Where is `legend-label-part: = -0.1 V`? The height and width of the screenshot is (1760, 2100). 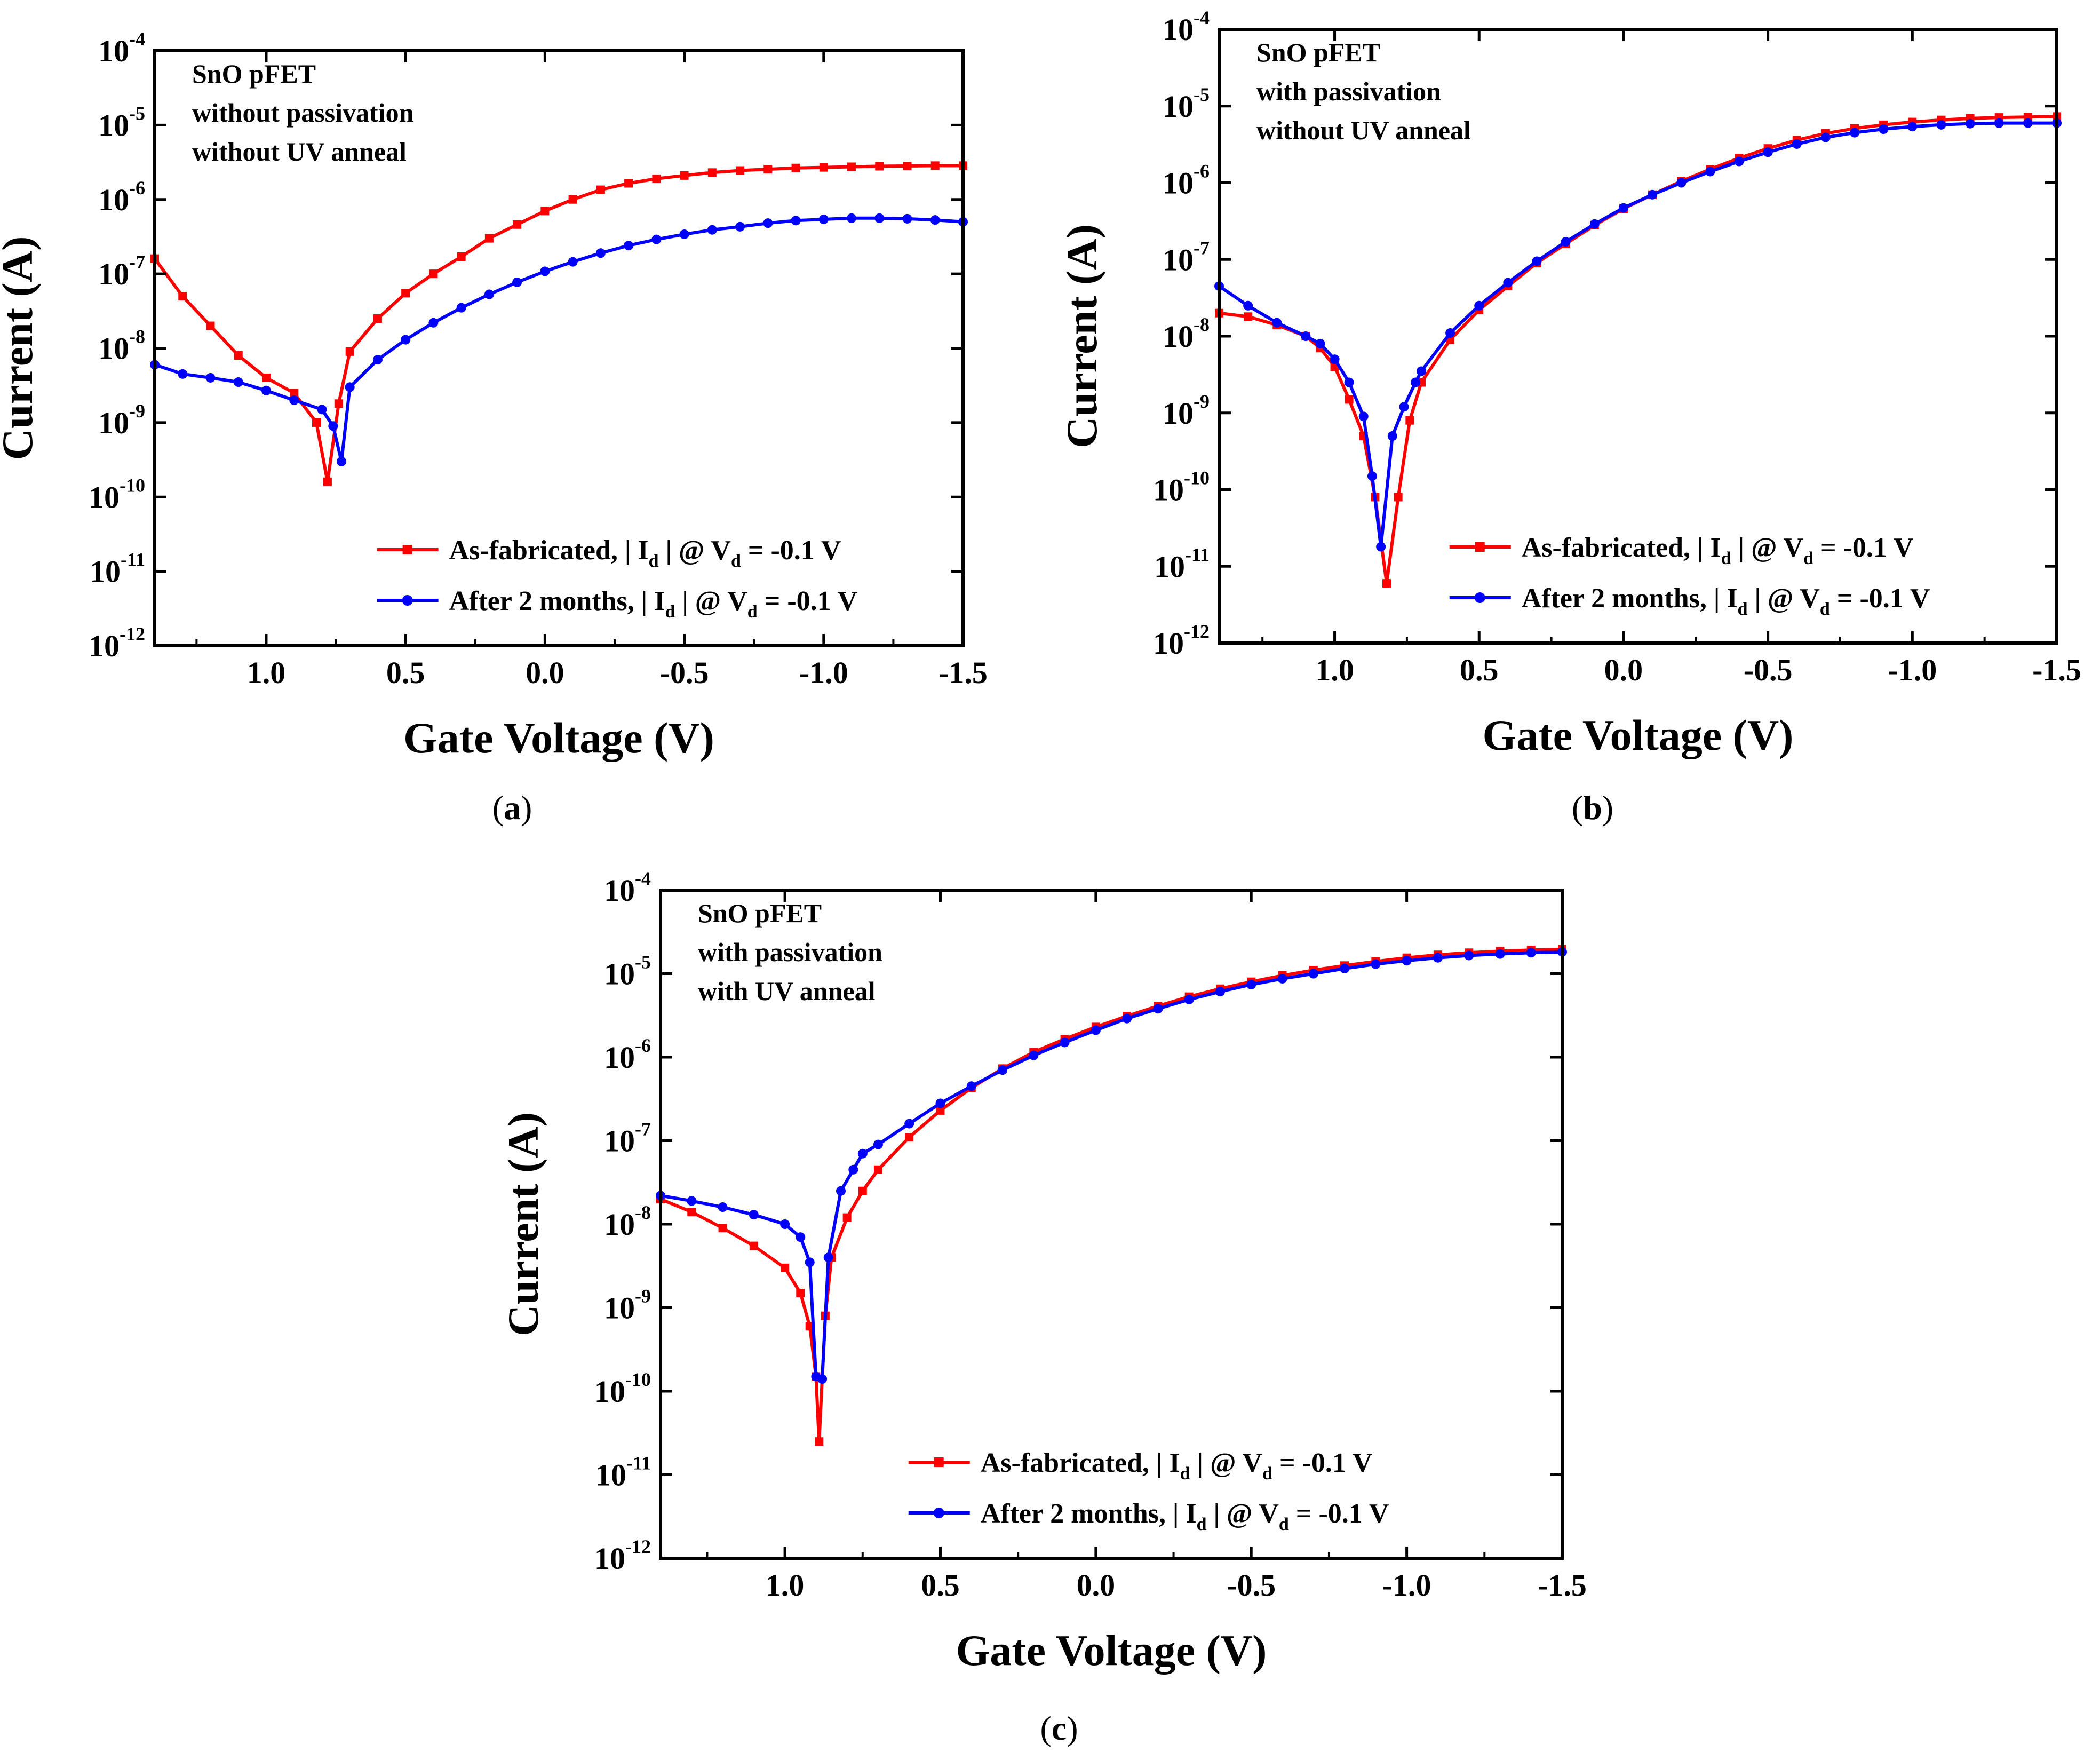 legend-label-part: = -0.1 V is located at coordinates (1880, 598).